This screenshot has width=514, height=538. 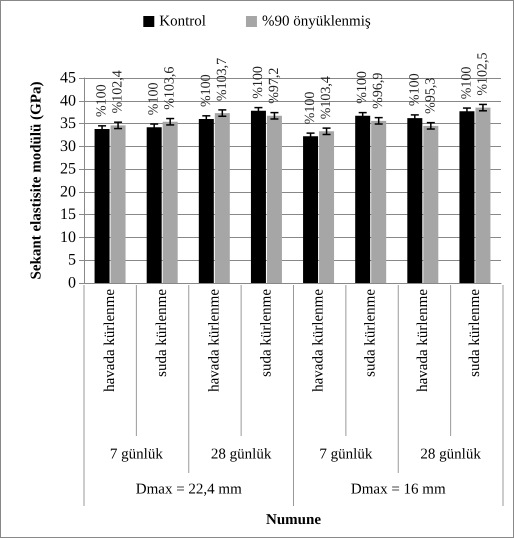 I want to click on y-tick-label: 40, so click(x=68, y=101).